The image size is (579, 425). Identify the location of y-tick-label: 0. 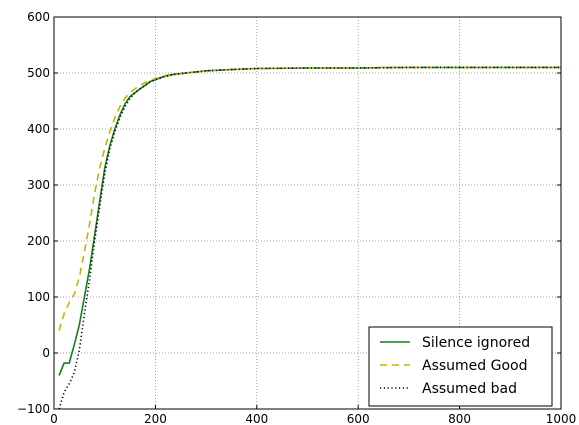
(46, 353).